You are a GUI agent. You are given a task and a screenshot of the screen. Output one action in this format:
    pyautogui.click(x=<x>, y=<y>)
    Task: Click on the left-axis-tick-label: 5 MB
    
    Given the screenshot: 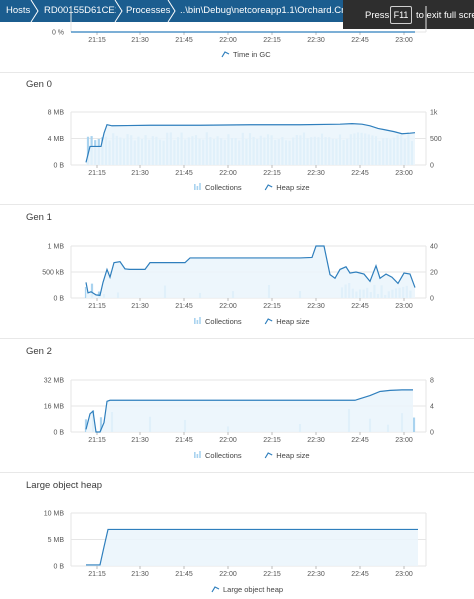 What is the action you would take?
    pyautogui.click(x=56, y=540)
    